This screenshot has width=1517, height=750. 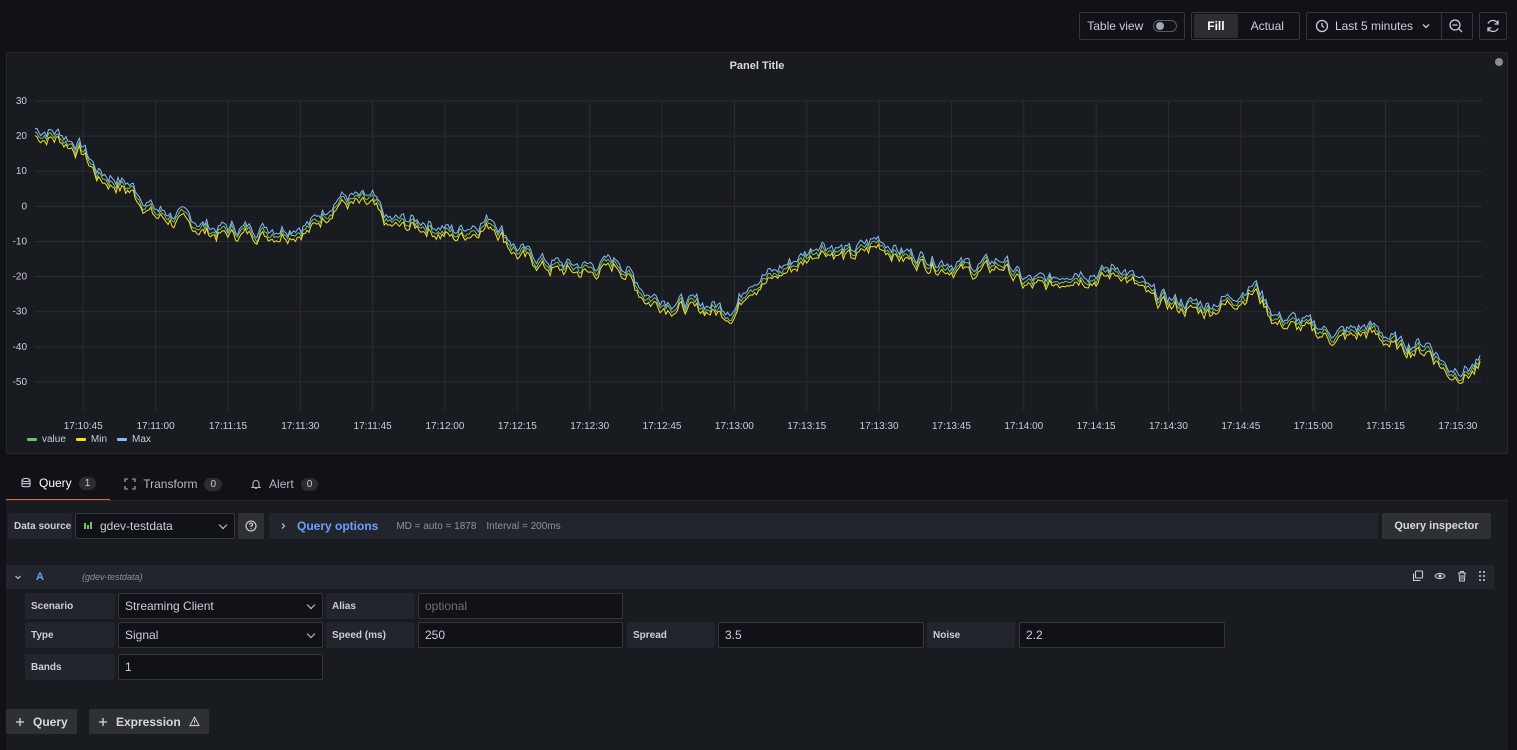 I want to click on alias-input: optional, so click(x=520, y=606).